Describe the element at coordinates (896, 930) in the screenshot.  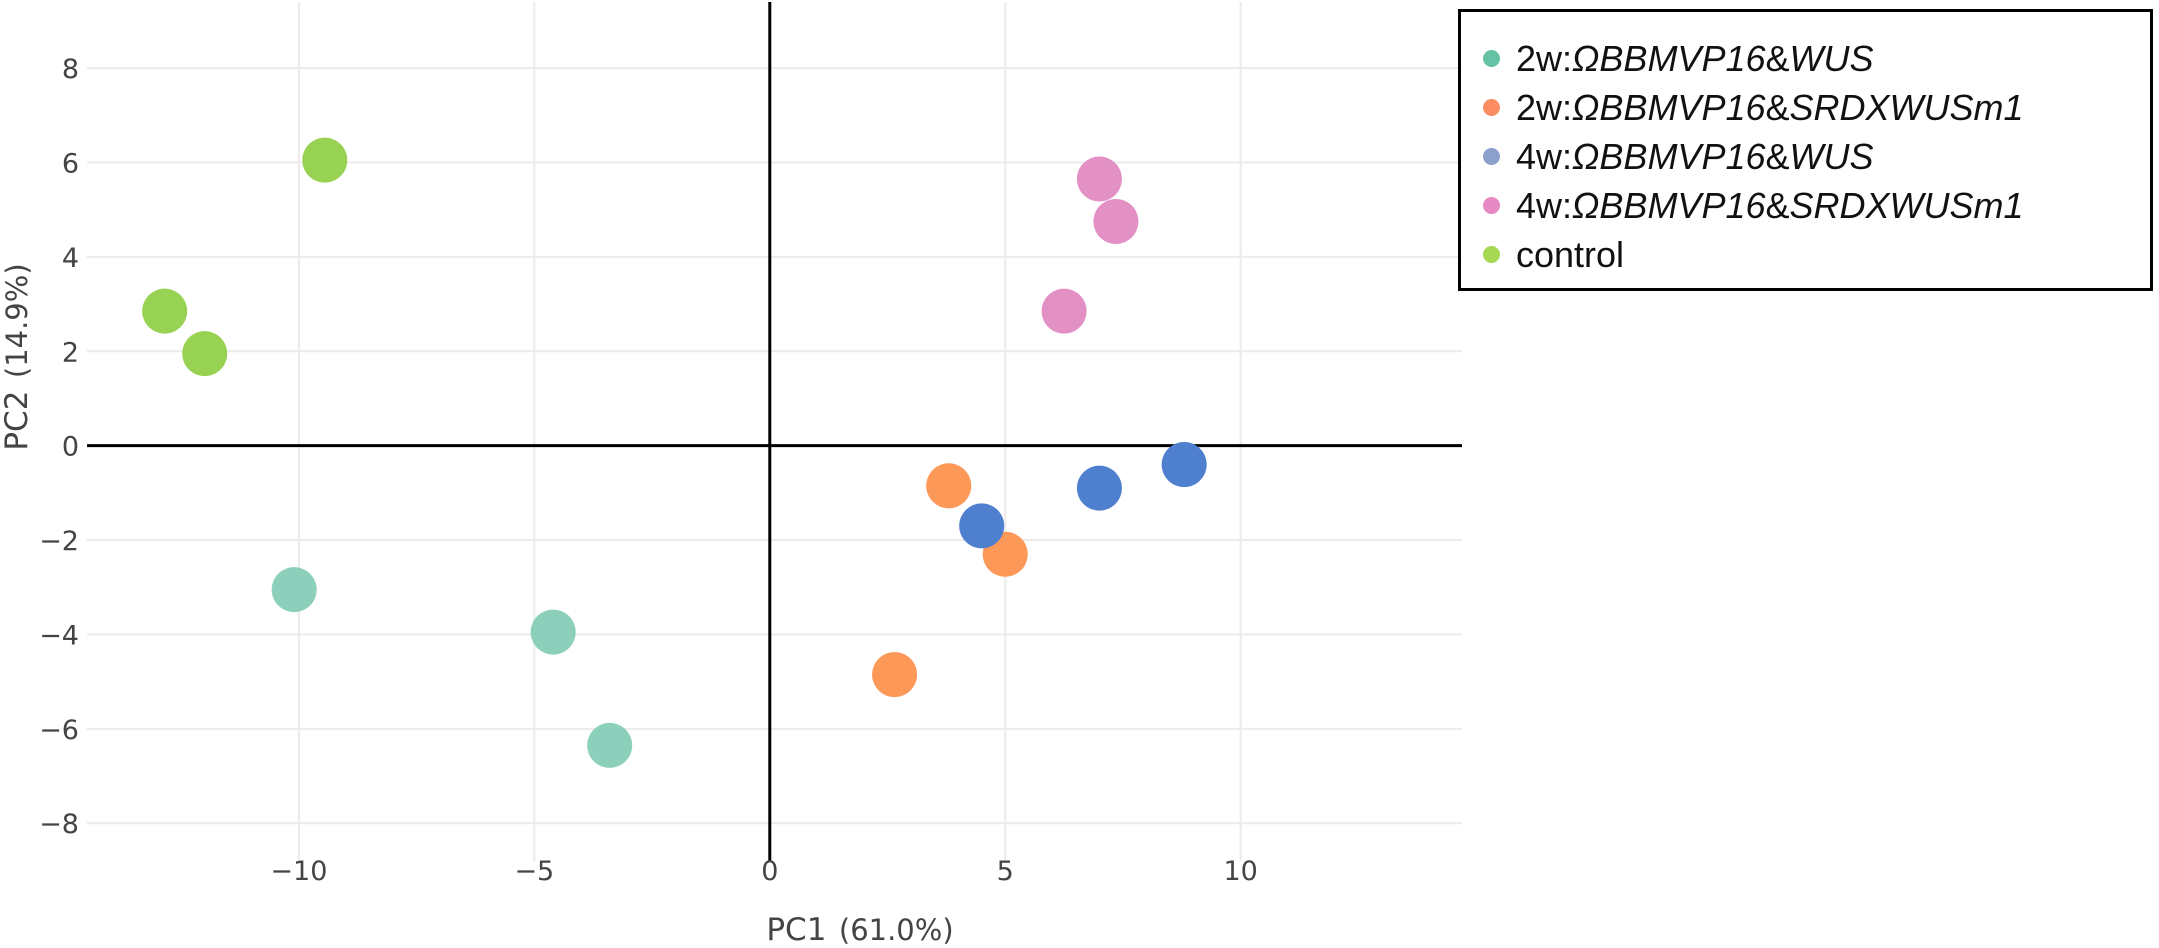
I see `x-axis-unit: (61.0%)` at that location.